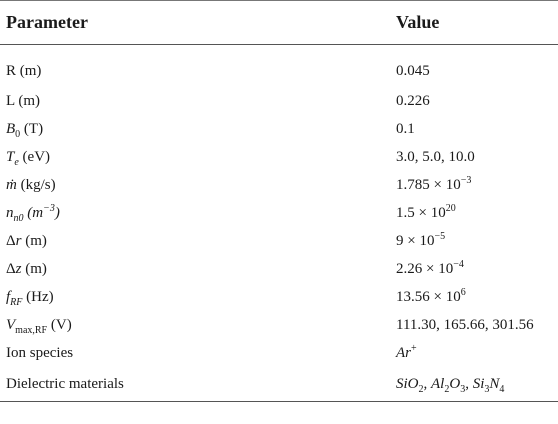 The image size is (558, 424). I want to click on value-exponent: −3, so click(466, 180).